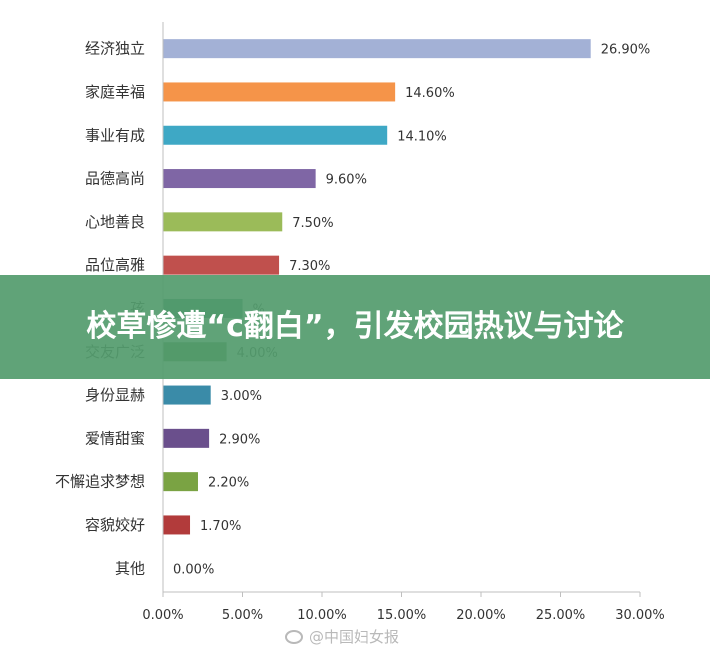 The height and width of the screenshot is (655, 710). What do you see at coordinates (115, 395) in the screenshot?
I see `category-label: 身份显赫` at bounding box center [115, 395].